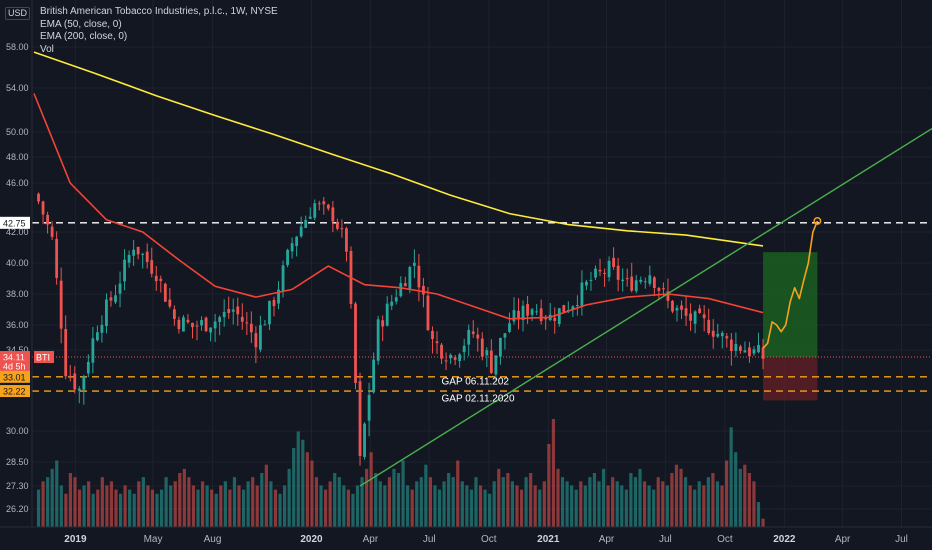  Describe the element at coordinates (84, 36) in the screenshot. I see `indicator-ema200: EMA (200, close, 0)` at that location.